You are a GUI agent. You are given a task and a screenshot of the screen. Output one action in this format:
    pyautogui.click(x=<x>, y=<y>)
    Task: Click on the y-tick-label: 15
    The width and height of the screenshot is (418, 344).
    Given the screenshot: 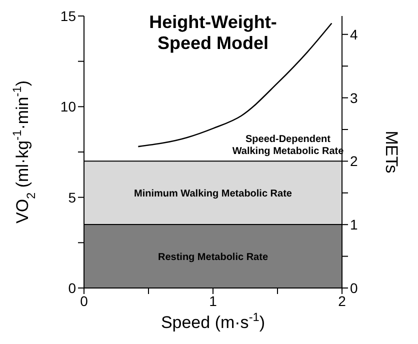 What is the action you would take?
    pyautogui.click(x=68, y=16)
    